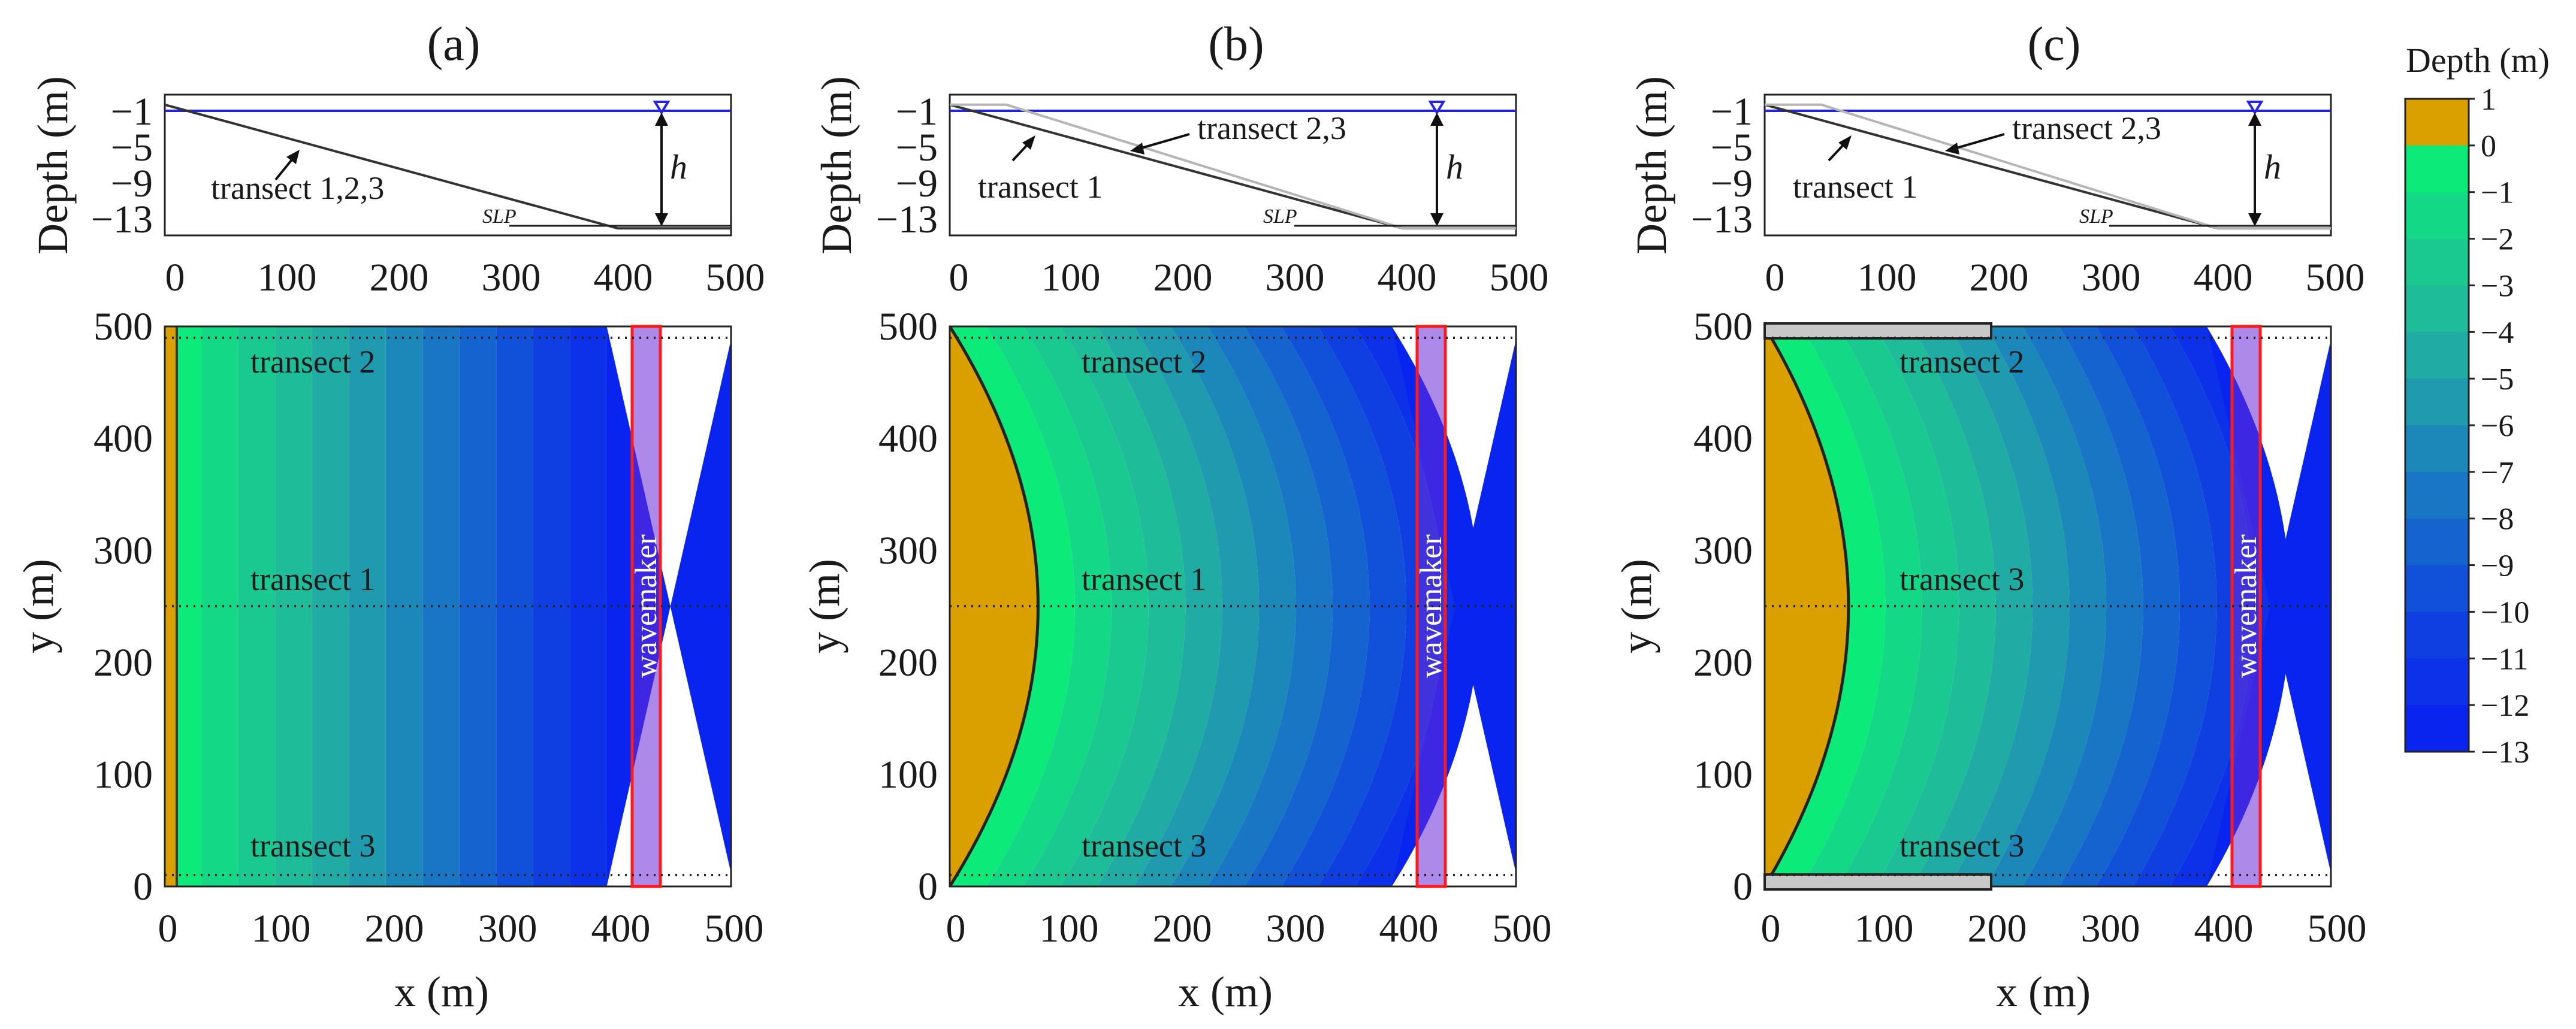 The image size is (2576, 1029). I want to click on wavemaker-label-c: wavemaker, so click(2246, 606).